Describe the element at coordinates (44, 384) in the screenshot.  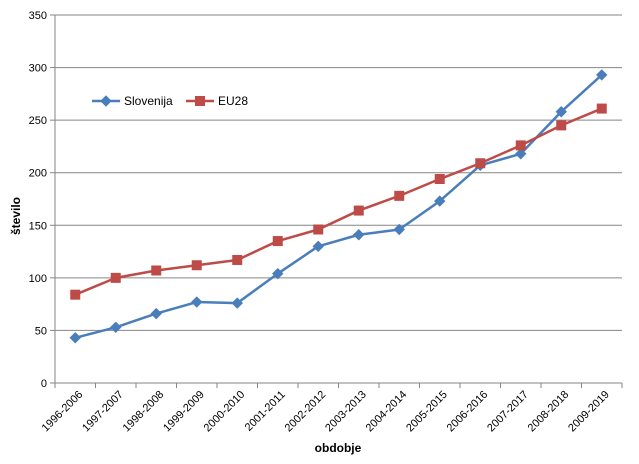
I see `y-tick-label: 0` at that location.